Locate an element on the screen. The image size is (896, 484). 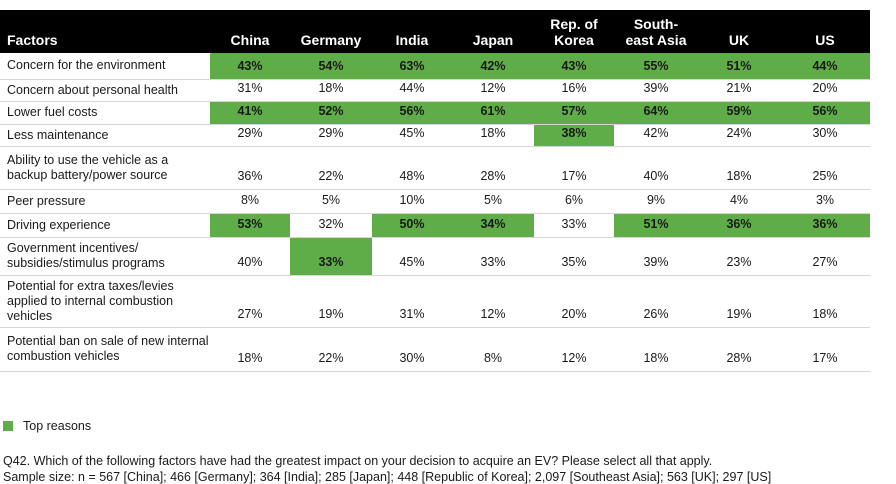
col-label: Rep. of Korea is located at coordinates (574, 32).